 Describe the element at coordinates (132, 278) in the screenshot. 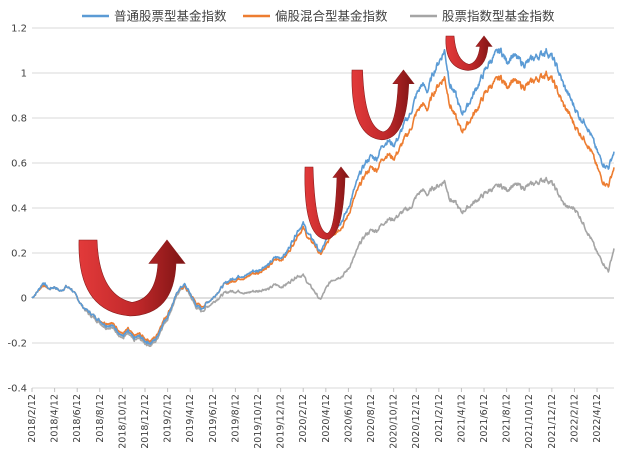

I see `arrow-u-2018` at that location.